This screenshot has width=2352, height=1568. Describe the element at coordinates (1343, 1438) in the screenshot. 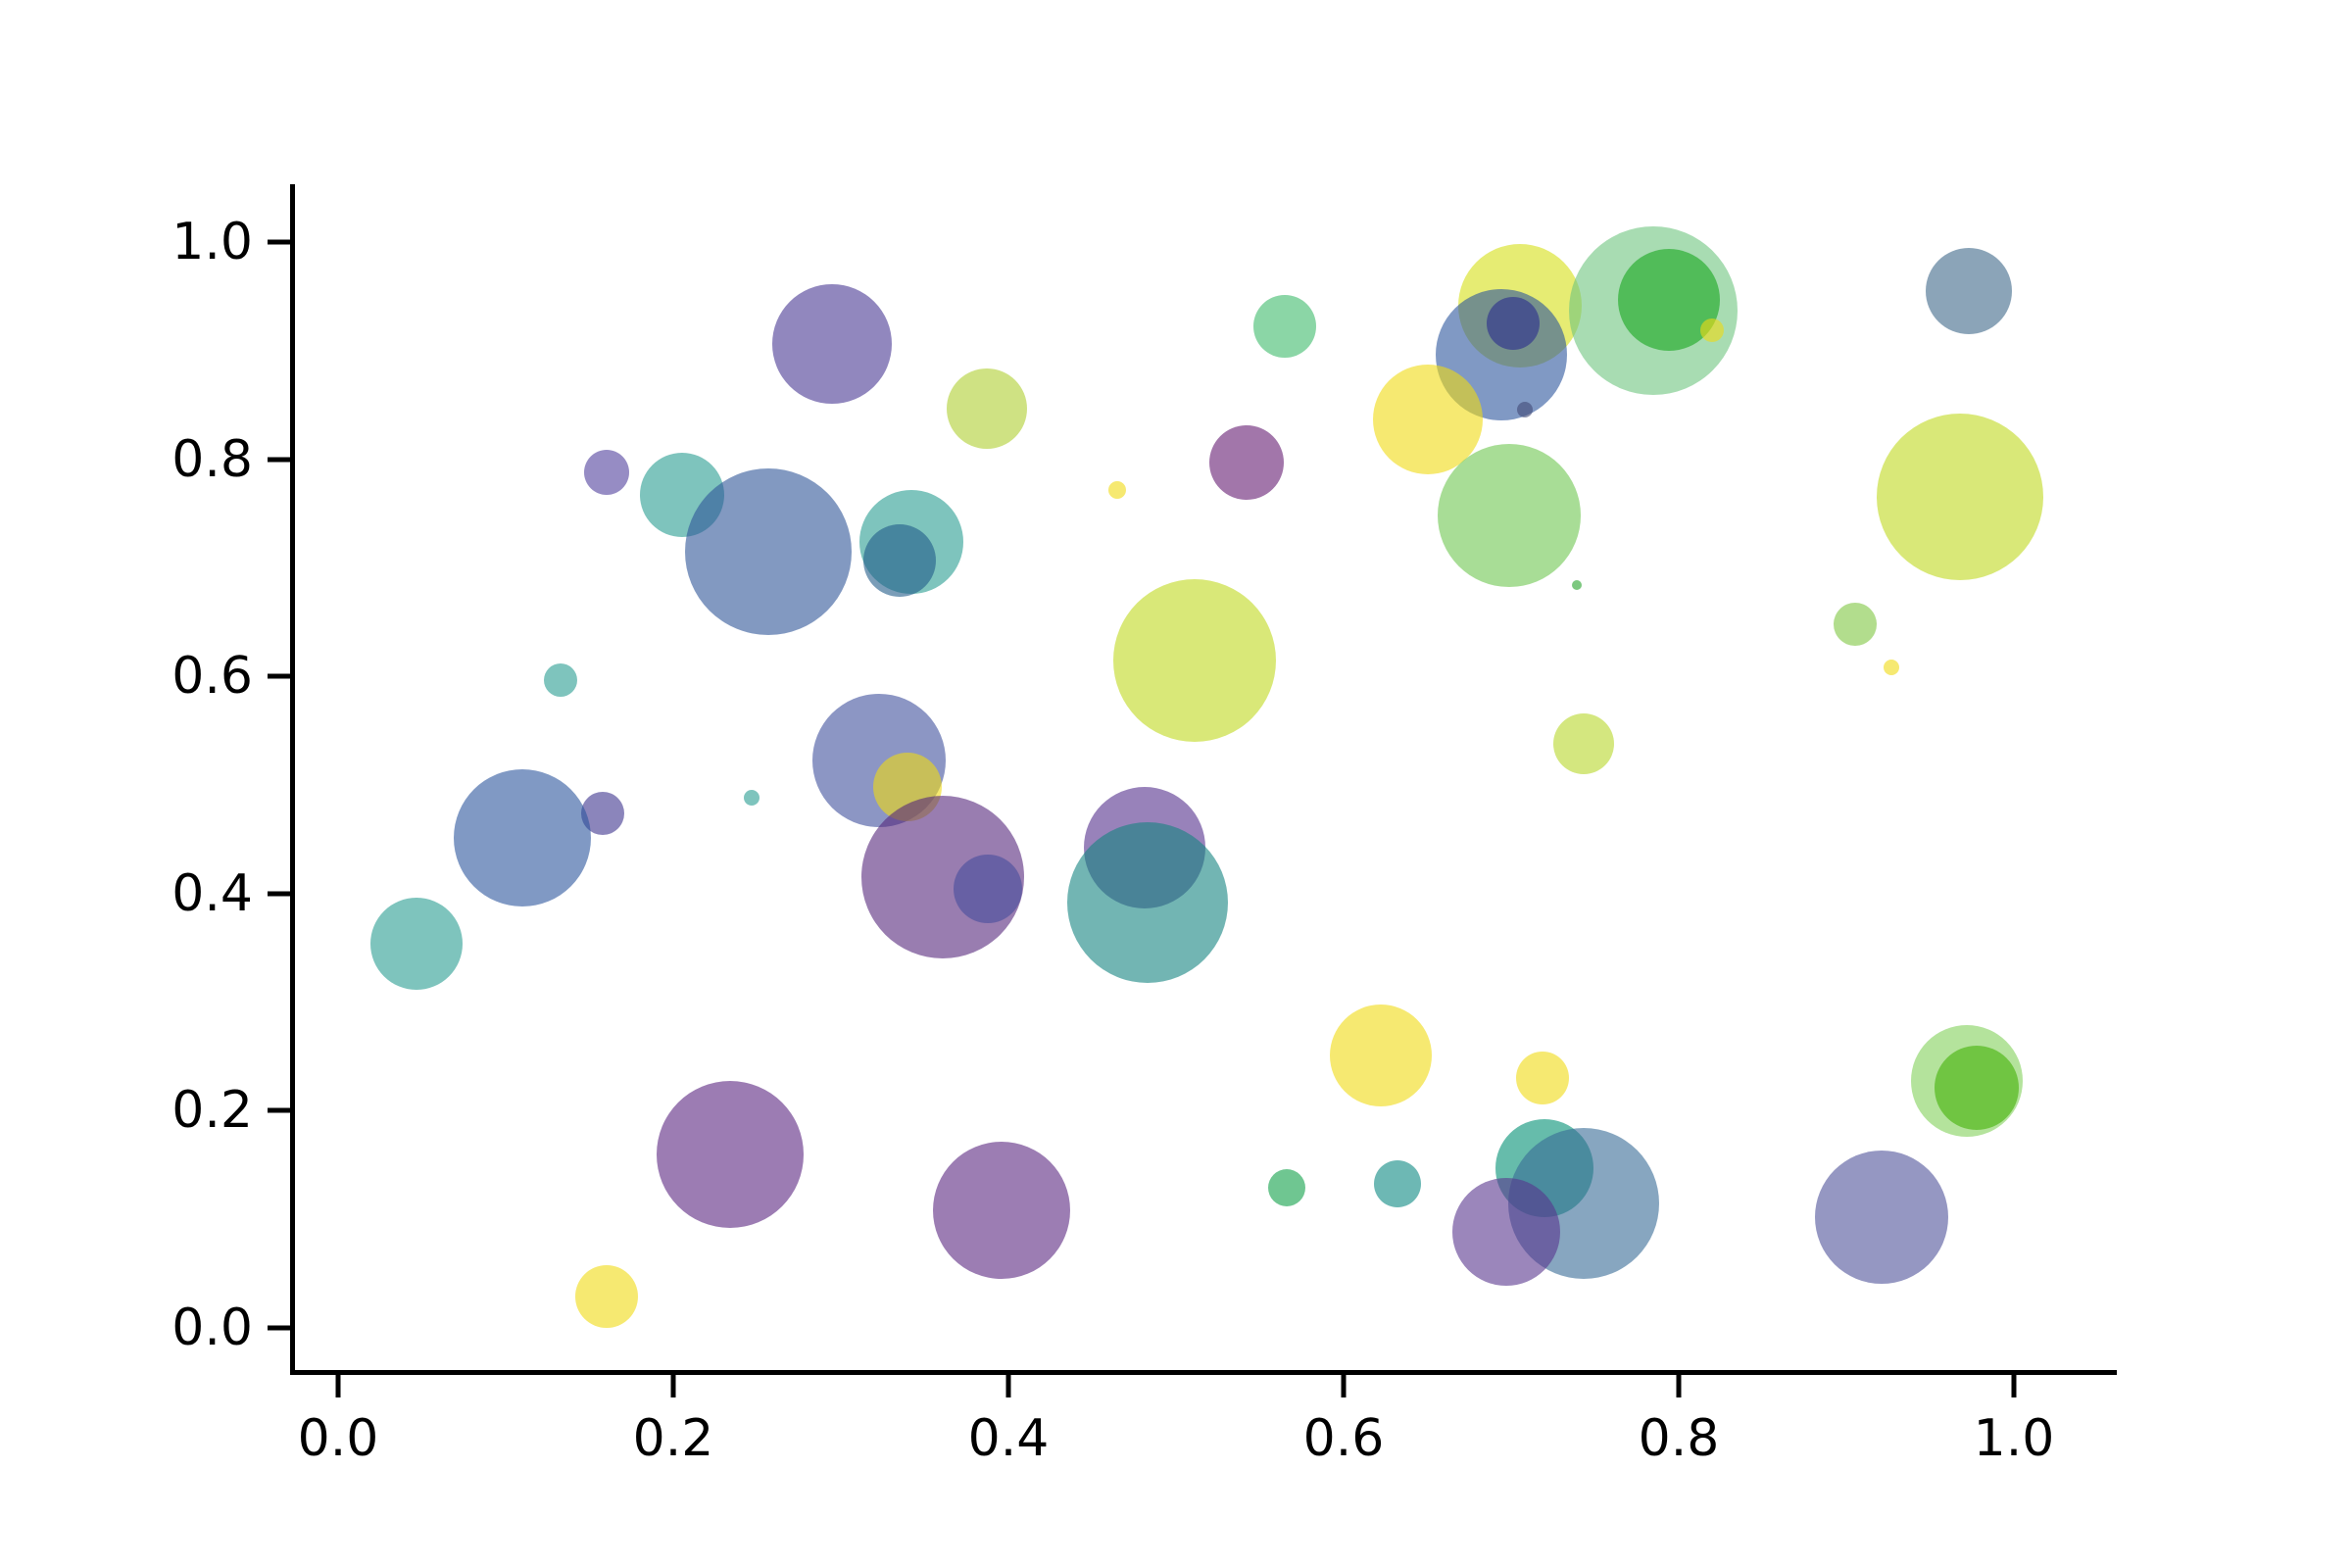

I see `x-tick-label: 0.6` at that location.